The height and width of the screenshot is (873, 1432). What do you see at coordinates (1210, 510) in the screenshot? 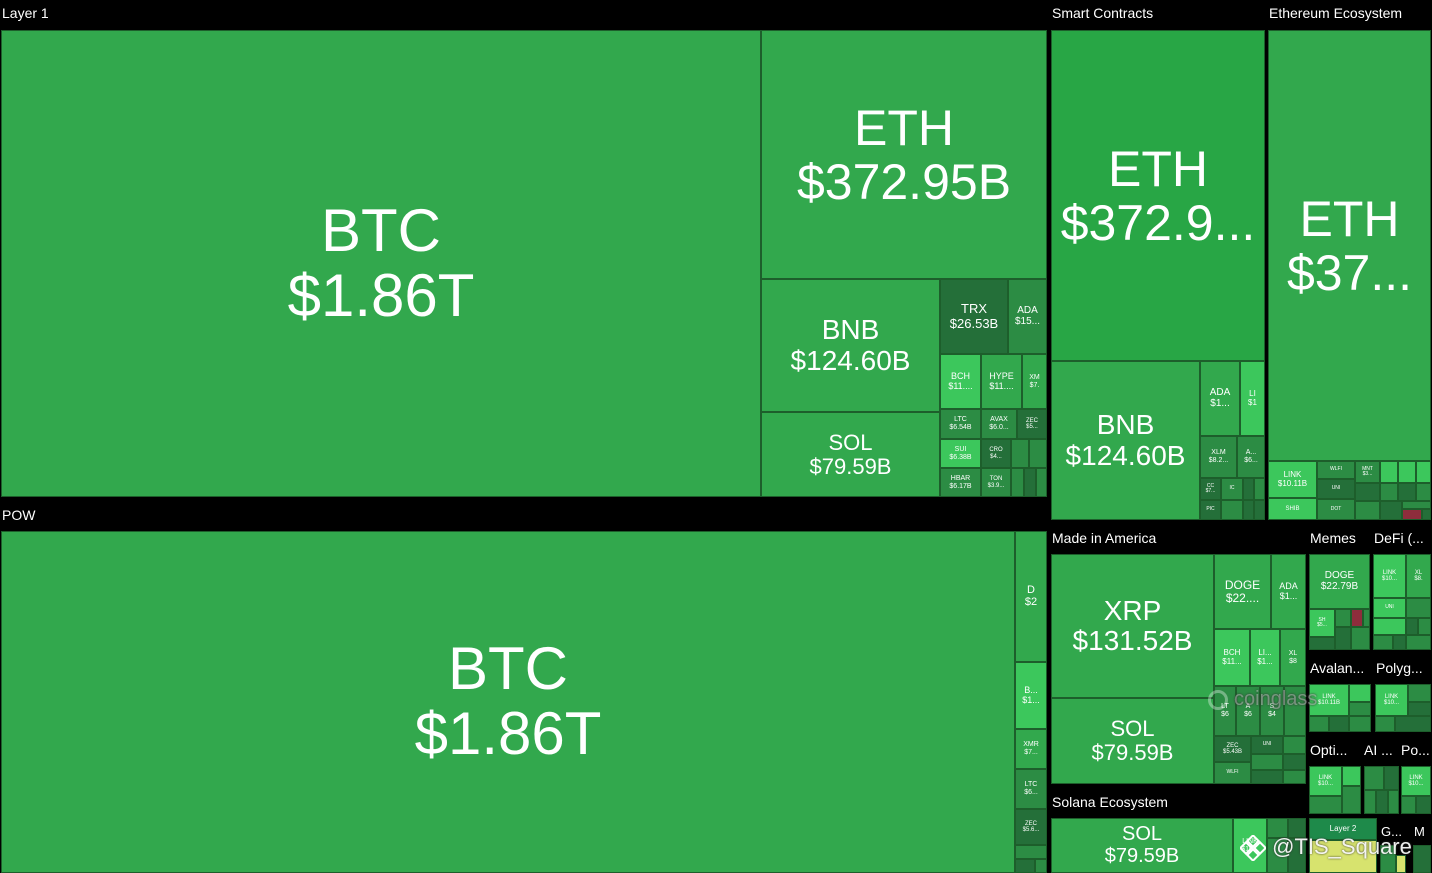
I see `tile-smart-pic: PIC` at bounding box center [1210, 510].